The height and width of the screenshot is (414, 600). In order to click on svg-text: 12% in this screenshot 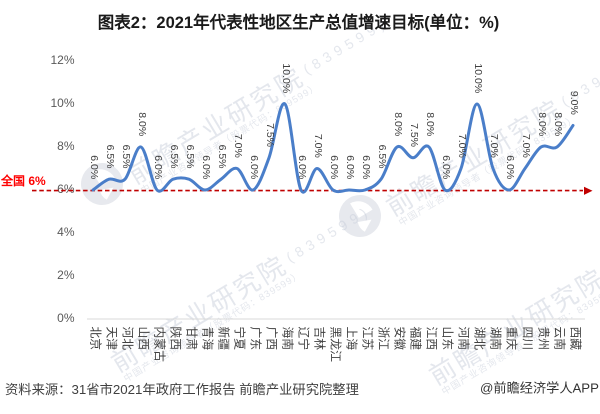, I will do `click(62, 60)`.